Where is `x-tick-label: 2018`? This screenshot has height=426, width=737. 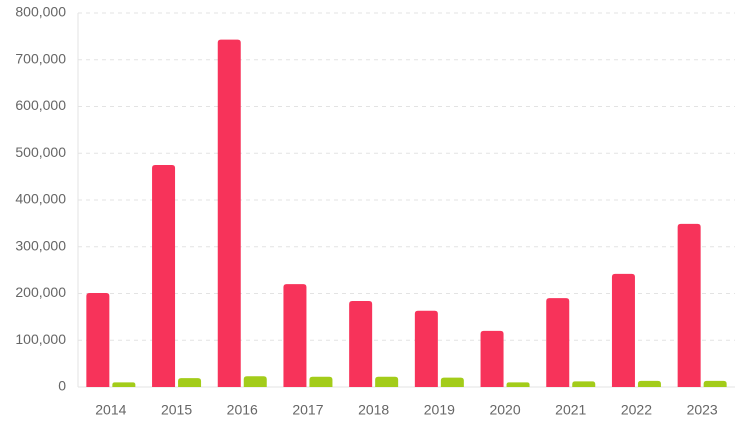 x-tick-label: 2018 is located at coordinates (373, 410).